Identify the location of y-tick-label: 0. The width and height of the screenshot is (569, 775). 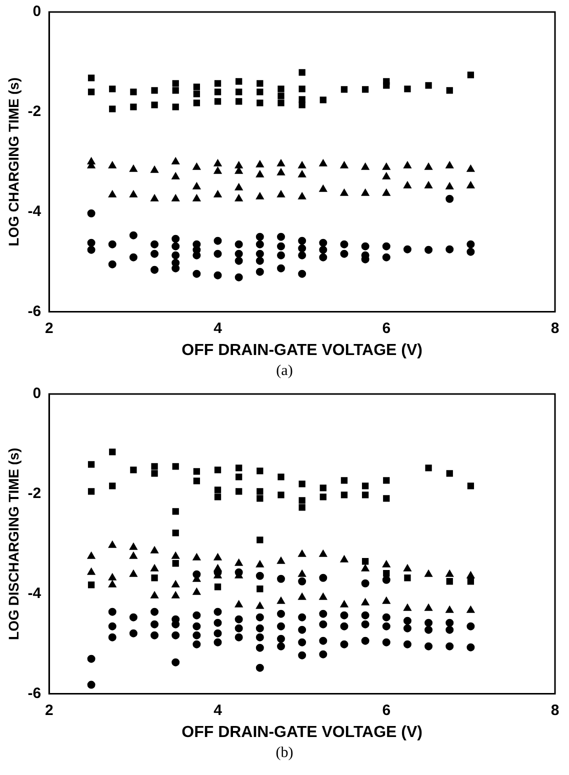
(37, 11).